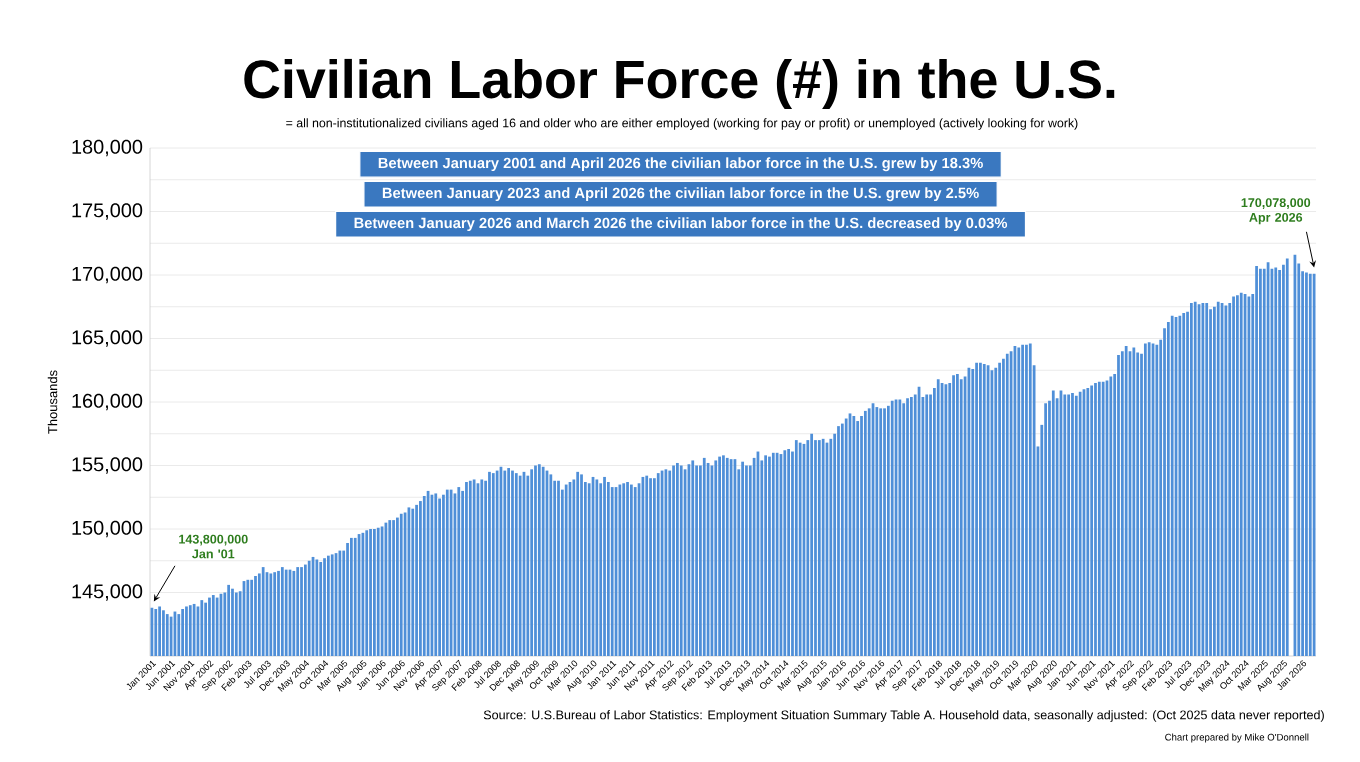  What do you see at coordinates (107, 465) in the screenshot?
I see `y-tick-label: 155,000` at bounding box center [107, 465].